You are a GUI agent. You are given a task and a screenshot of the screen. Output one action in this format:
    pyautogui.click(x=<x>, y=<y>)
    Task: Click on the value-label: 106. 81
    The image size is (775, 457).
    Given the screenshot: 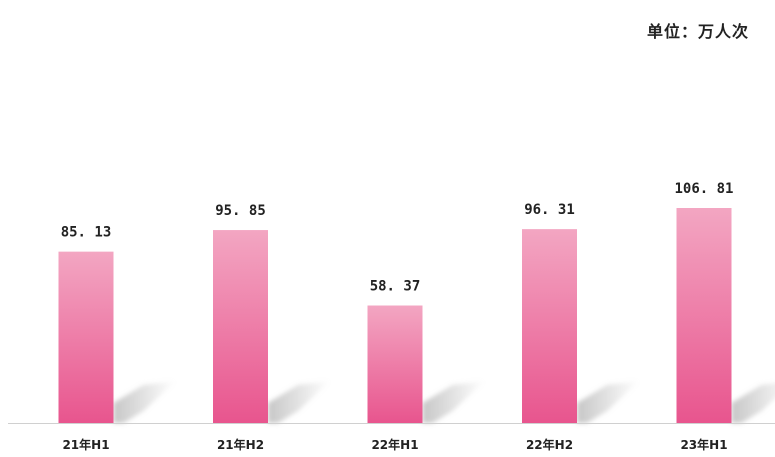 What is the action you would take?
    pyautogui.click(x=703, y=189)
    